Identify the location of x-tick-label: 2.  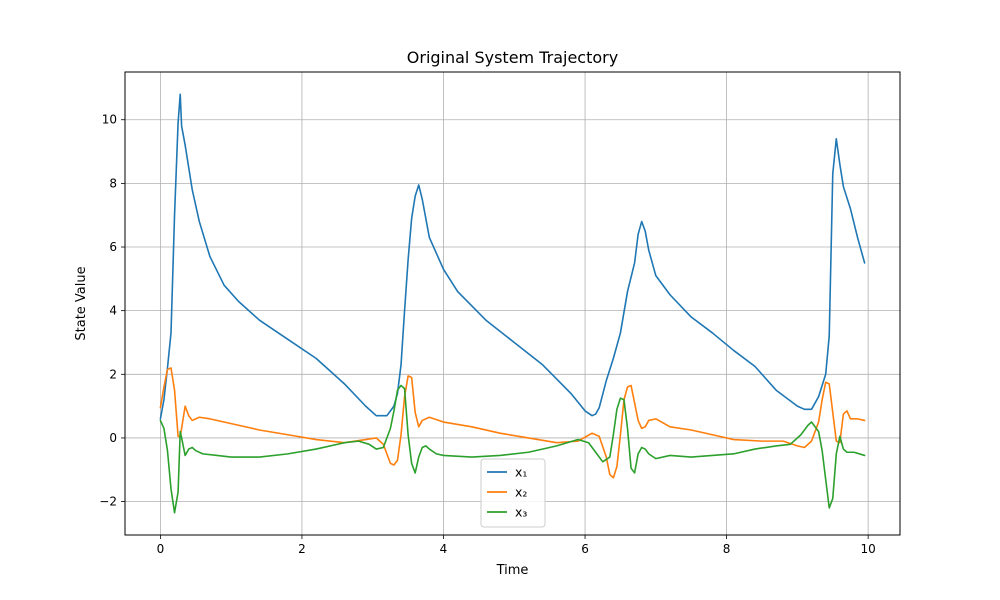
(302, 549).